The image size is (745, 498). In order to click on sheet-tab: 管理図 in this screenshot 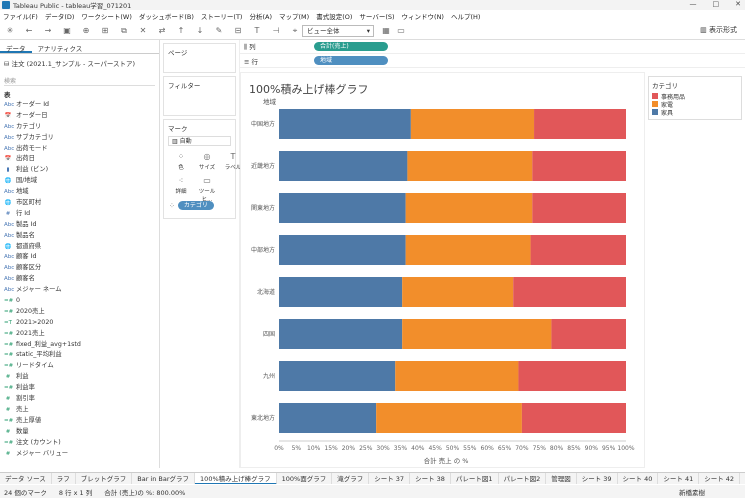, I will do `click(561, 478)`.